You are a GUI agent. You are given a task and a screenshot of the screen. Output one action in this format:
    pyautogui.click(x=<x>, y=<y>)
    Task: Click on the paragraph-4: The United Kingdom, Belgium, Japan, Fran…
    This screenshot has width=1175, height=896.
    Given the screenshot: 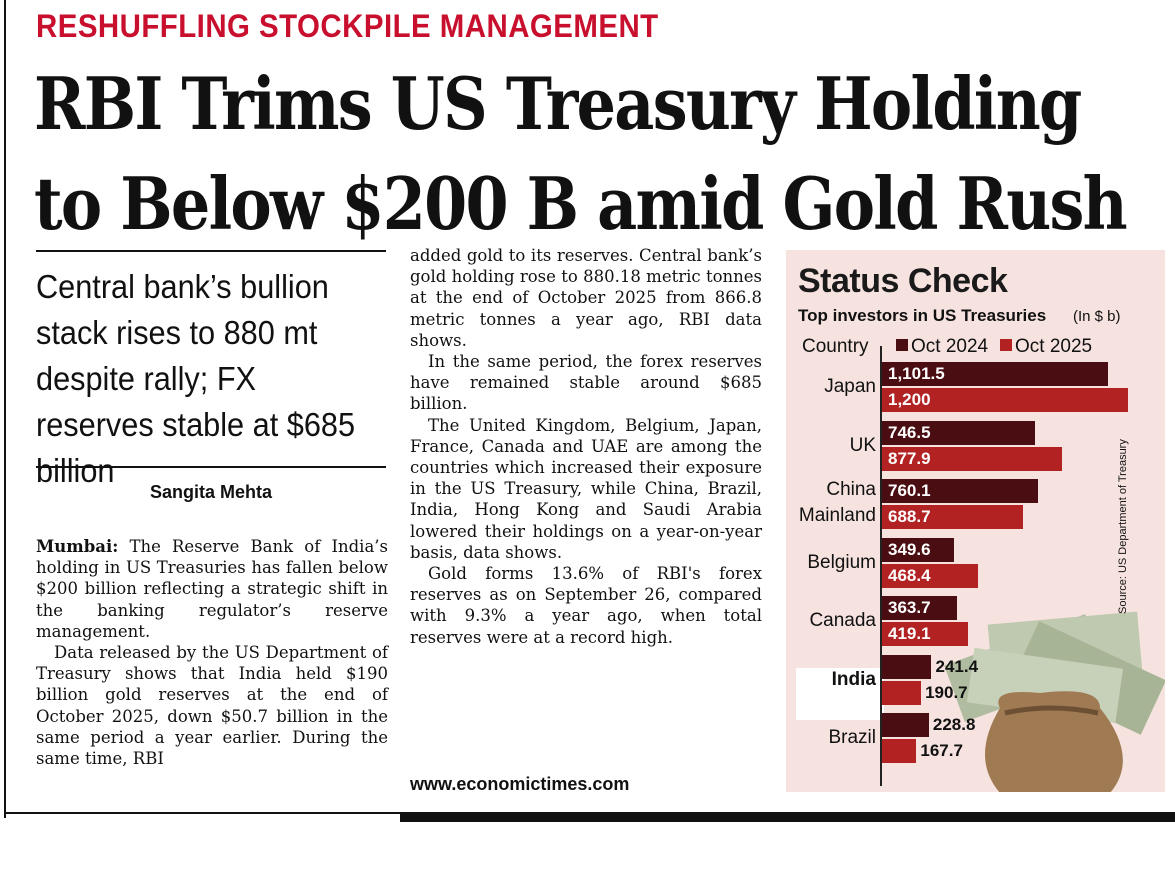 What is the action you would take?
    pyautogui.click(x=586, y=488)
    